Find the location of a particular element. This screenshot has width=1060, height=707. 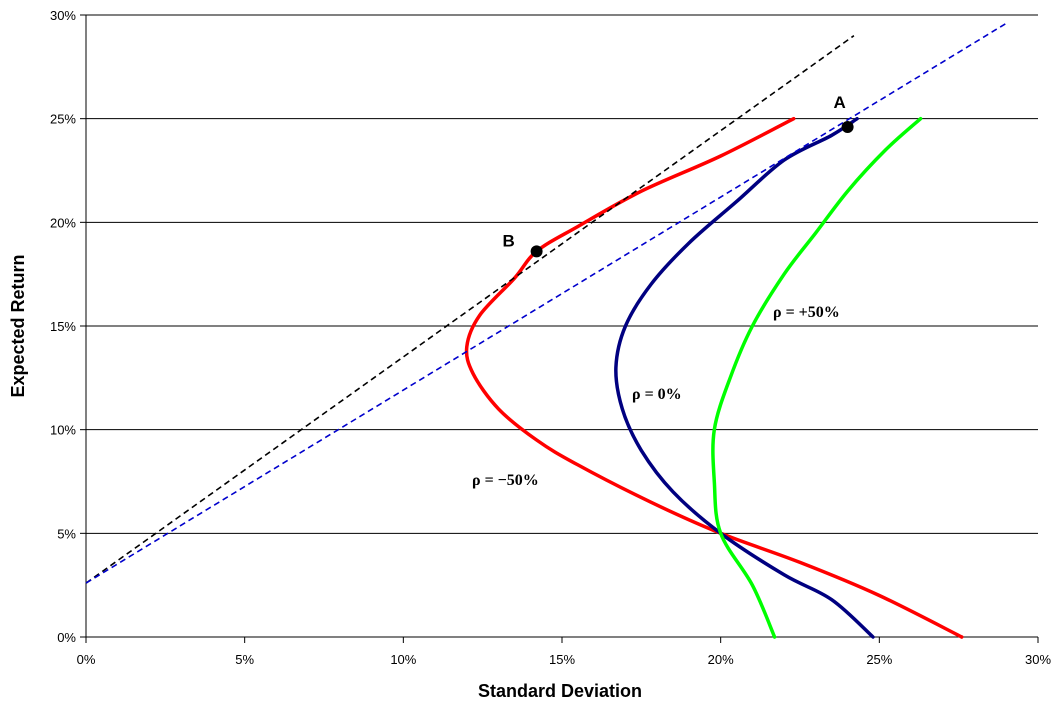

series-rho-pos50 is located at coordinates (817, 377).